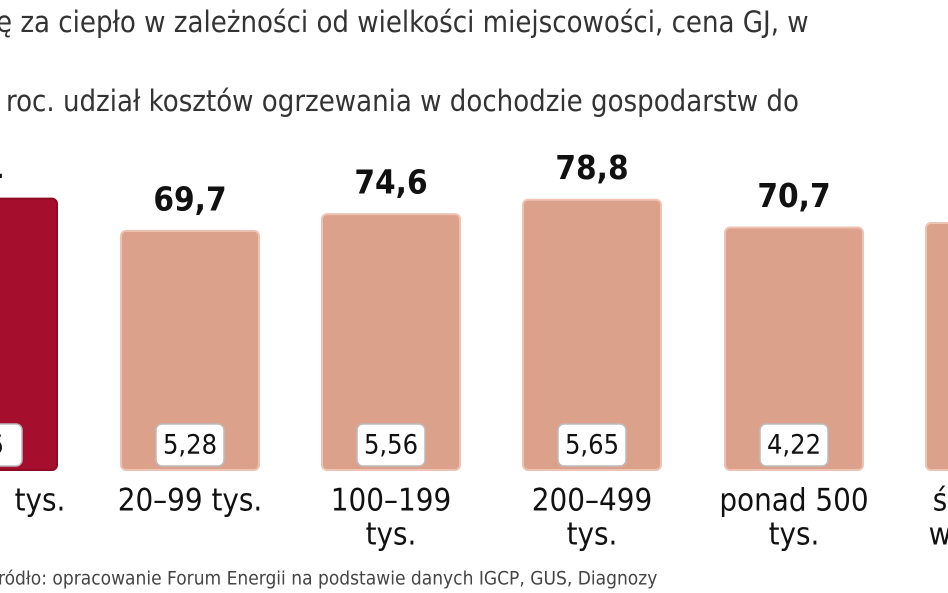  I want to click on value-label: 70,7, so click(793, 195).